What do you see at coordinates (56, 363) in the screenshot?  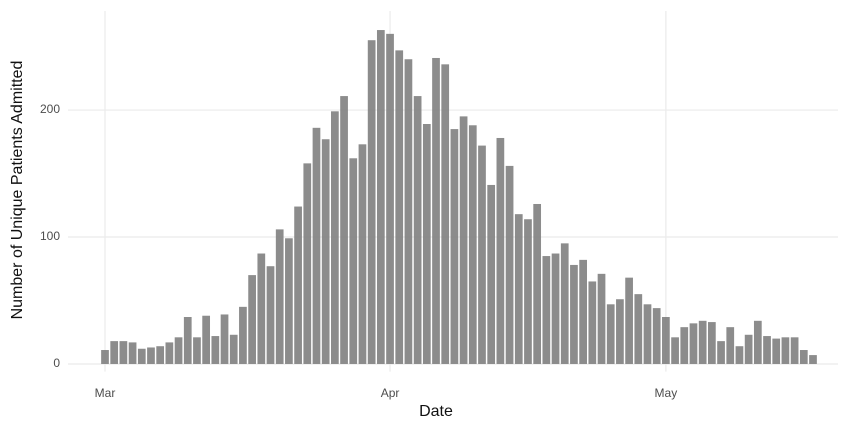 I see `y-tick-label: 0` at bounding box center [56, 363].